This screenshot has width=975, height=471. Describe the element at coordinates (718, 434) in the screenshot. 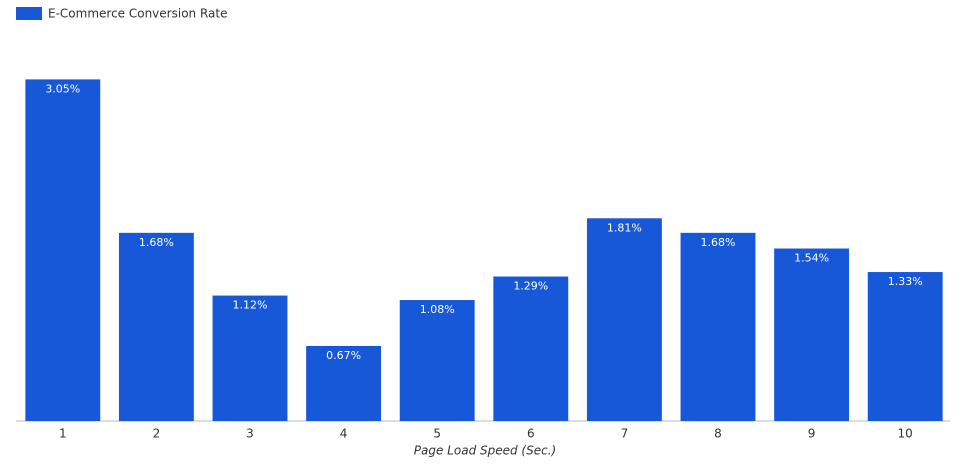

I see `x-tick-label: 8` at that location.